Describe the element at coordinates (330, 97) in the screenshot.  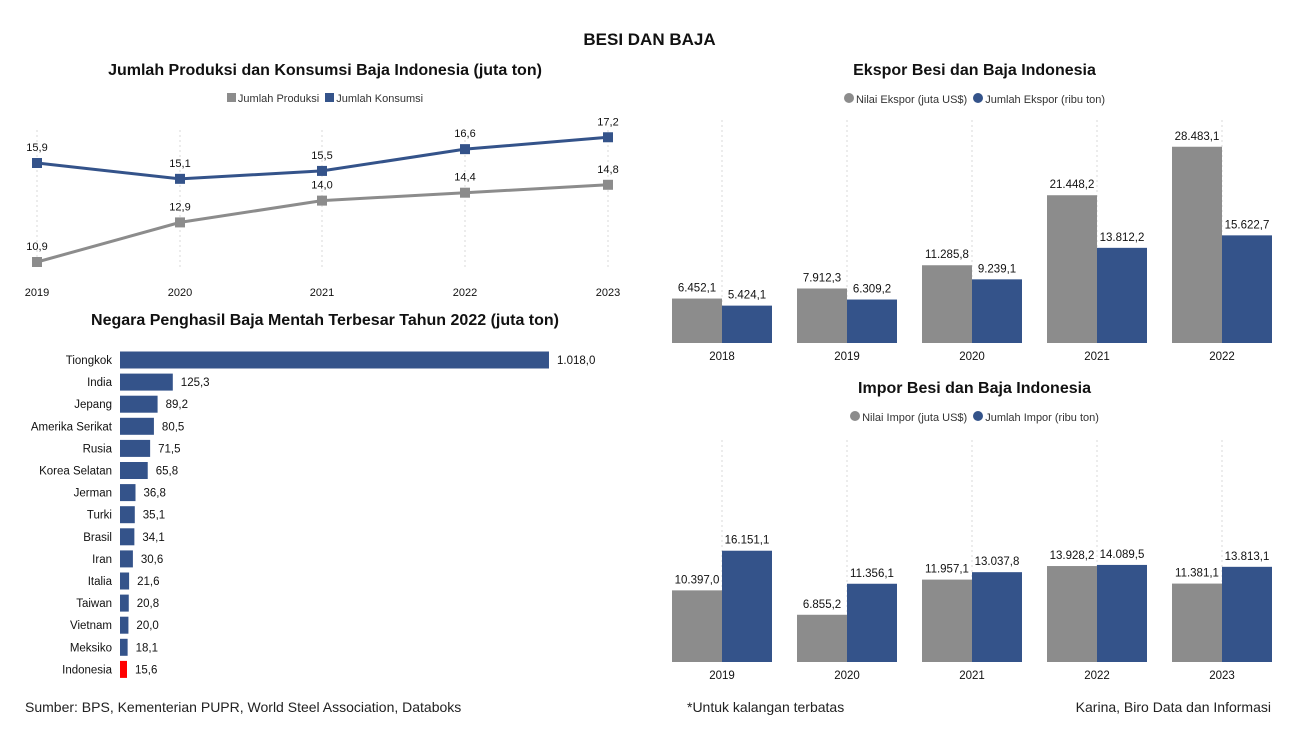
I see `legend-swatch-blue` at that location.